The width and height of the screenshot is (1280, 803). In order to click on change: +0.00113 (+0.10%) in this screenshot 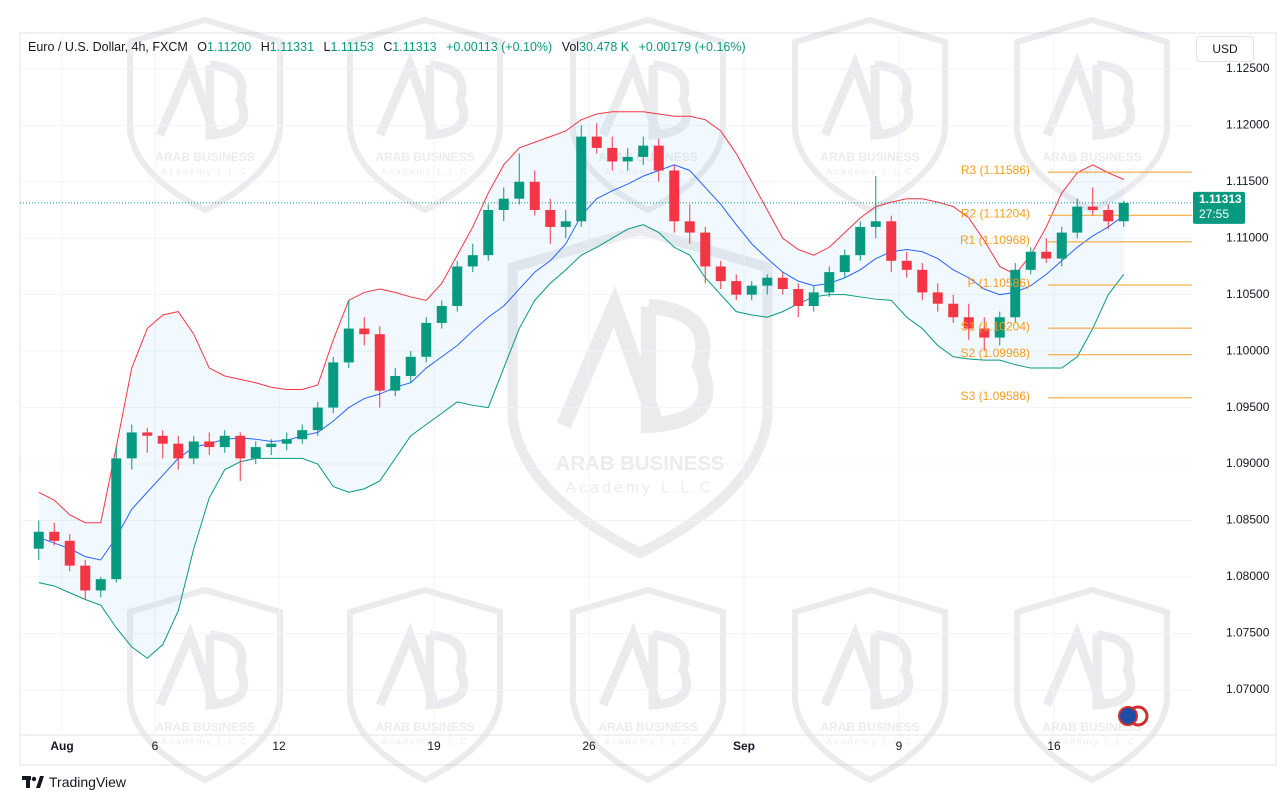, I will do `click(499, 47)`.